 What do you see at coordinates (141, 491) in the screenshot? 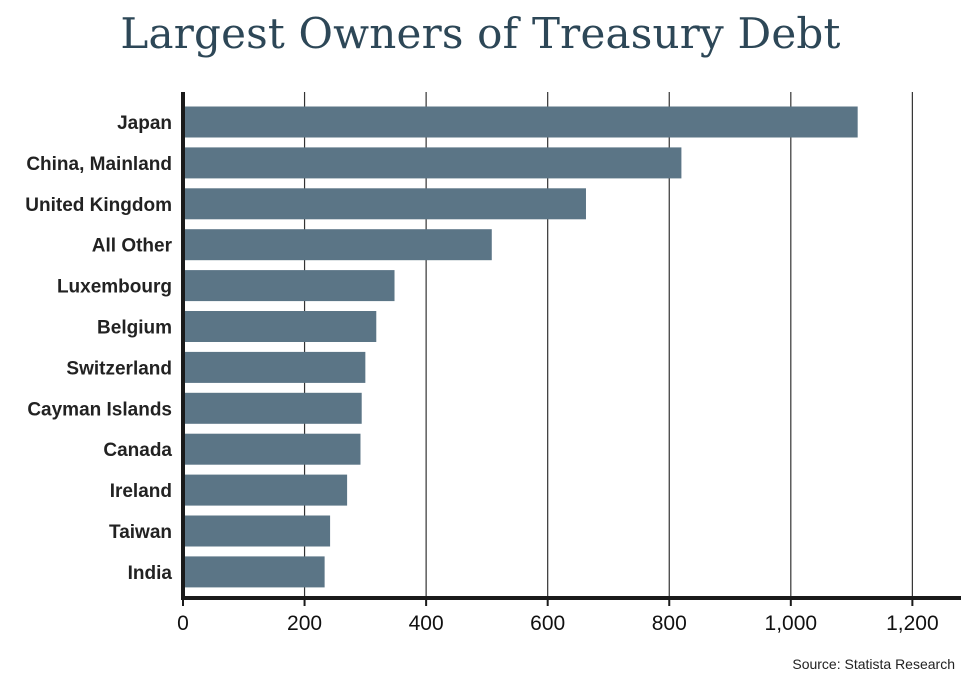
I see `category-label: Ireland` at bounding box center [141, 491].